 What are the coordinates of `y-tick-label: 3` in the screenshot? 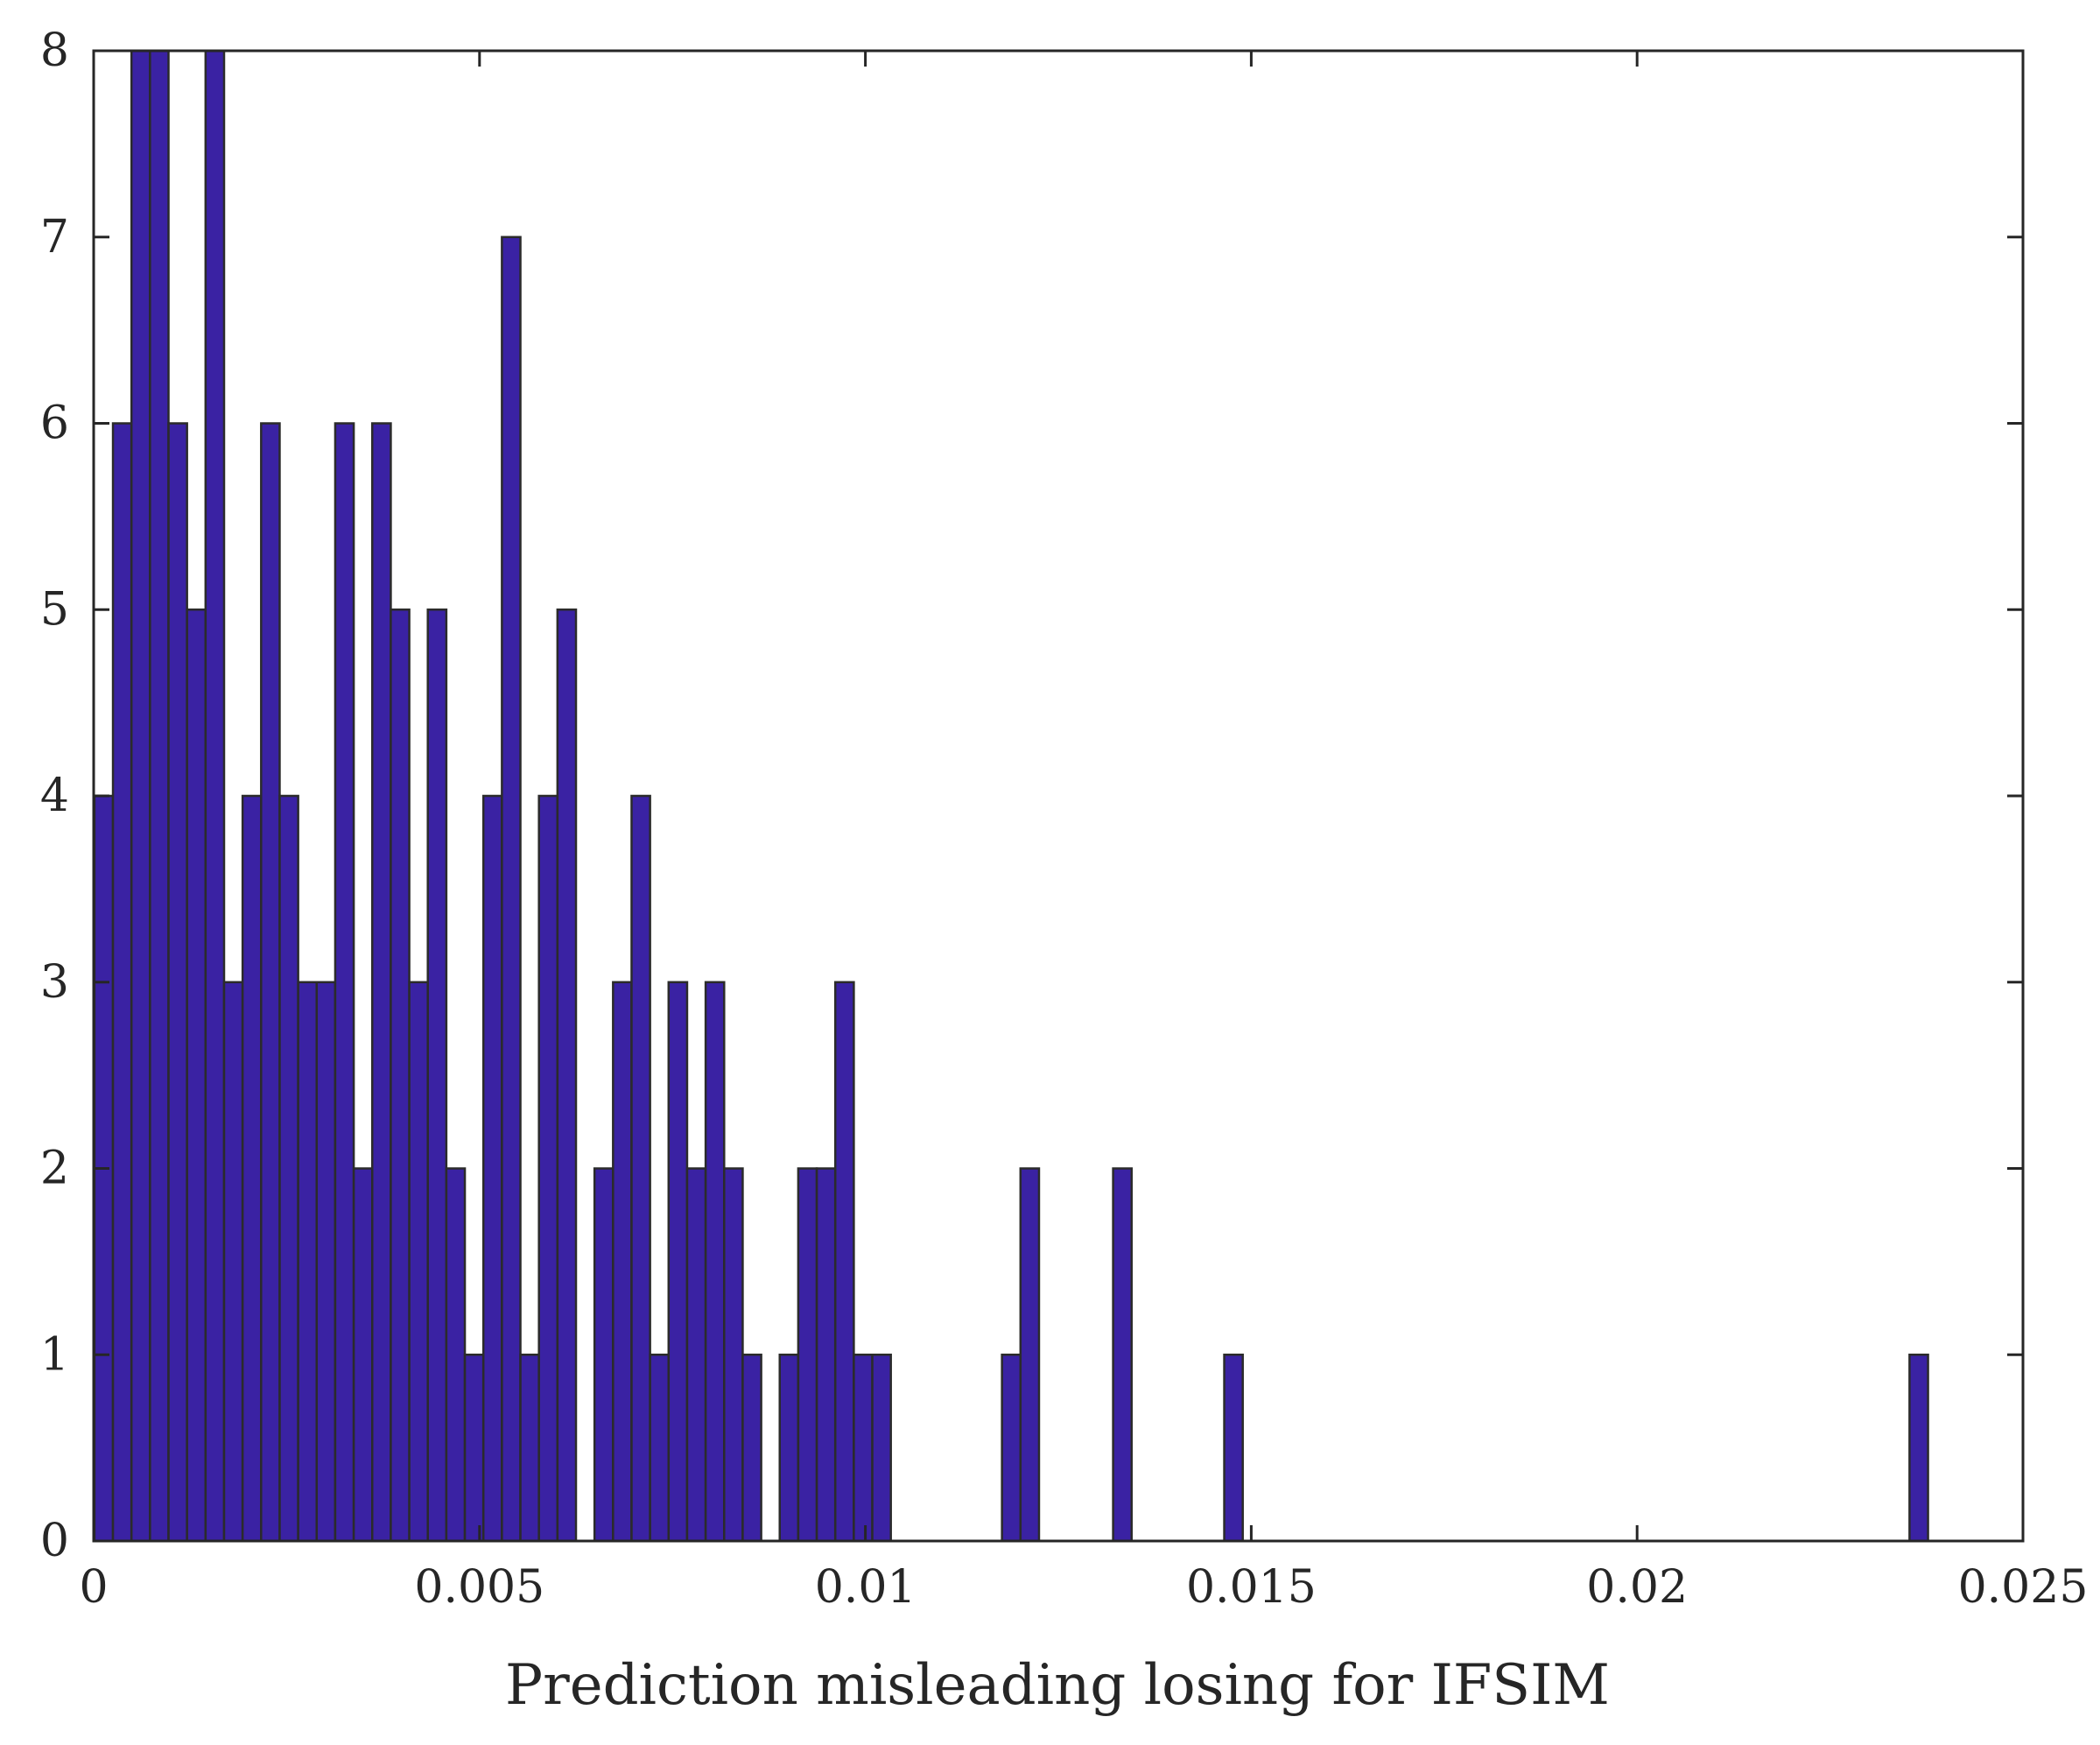 It's located at (54, 982).